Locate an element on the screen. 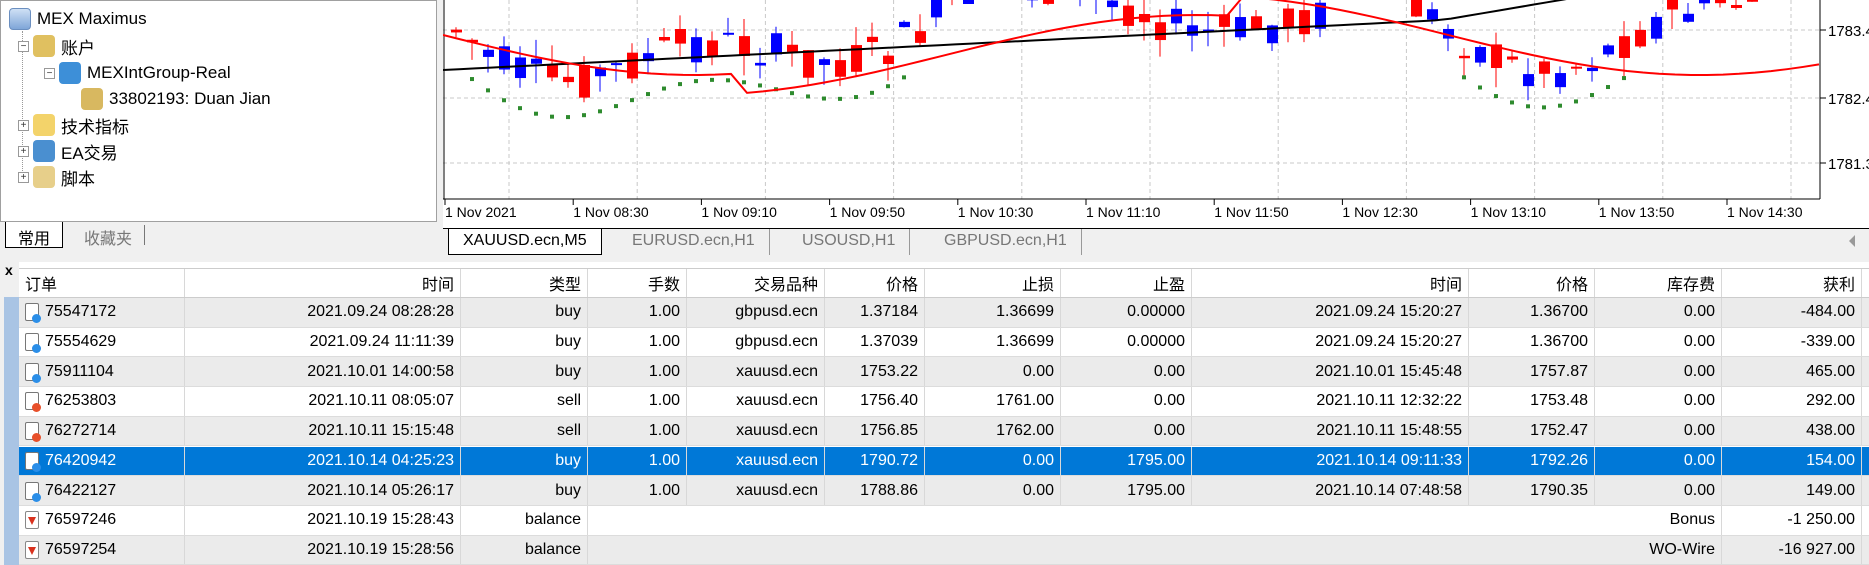 The image size is (1869, 565). column-header: 止损 is located at coordinates (993, 283).